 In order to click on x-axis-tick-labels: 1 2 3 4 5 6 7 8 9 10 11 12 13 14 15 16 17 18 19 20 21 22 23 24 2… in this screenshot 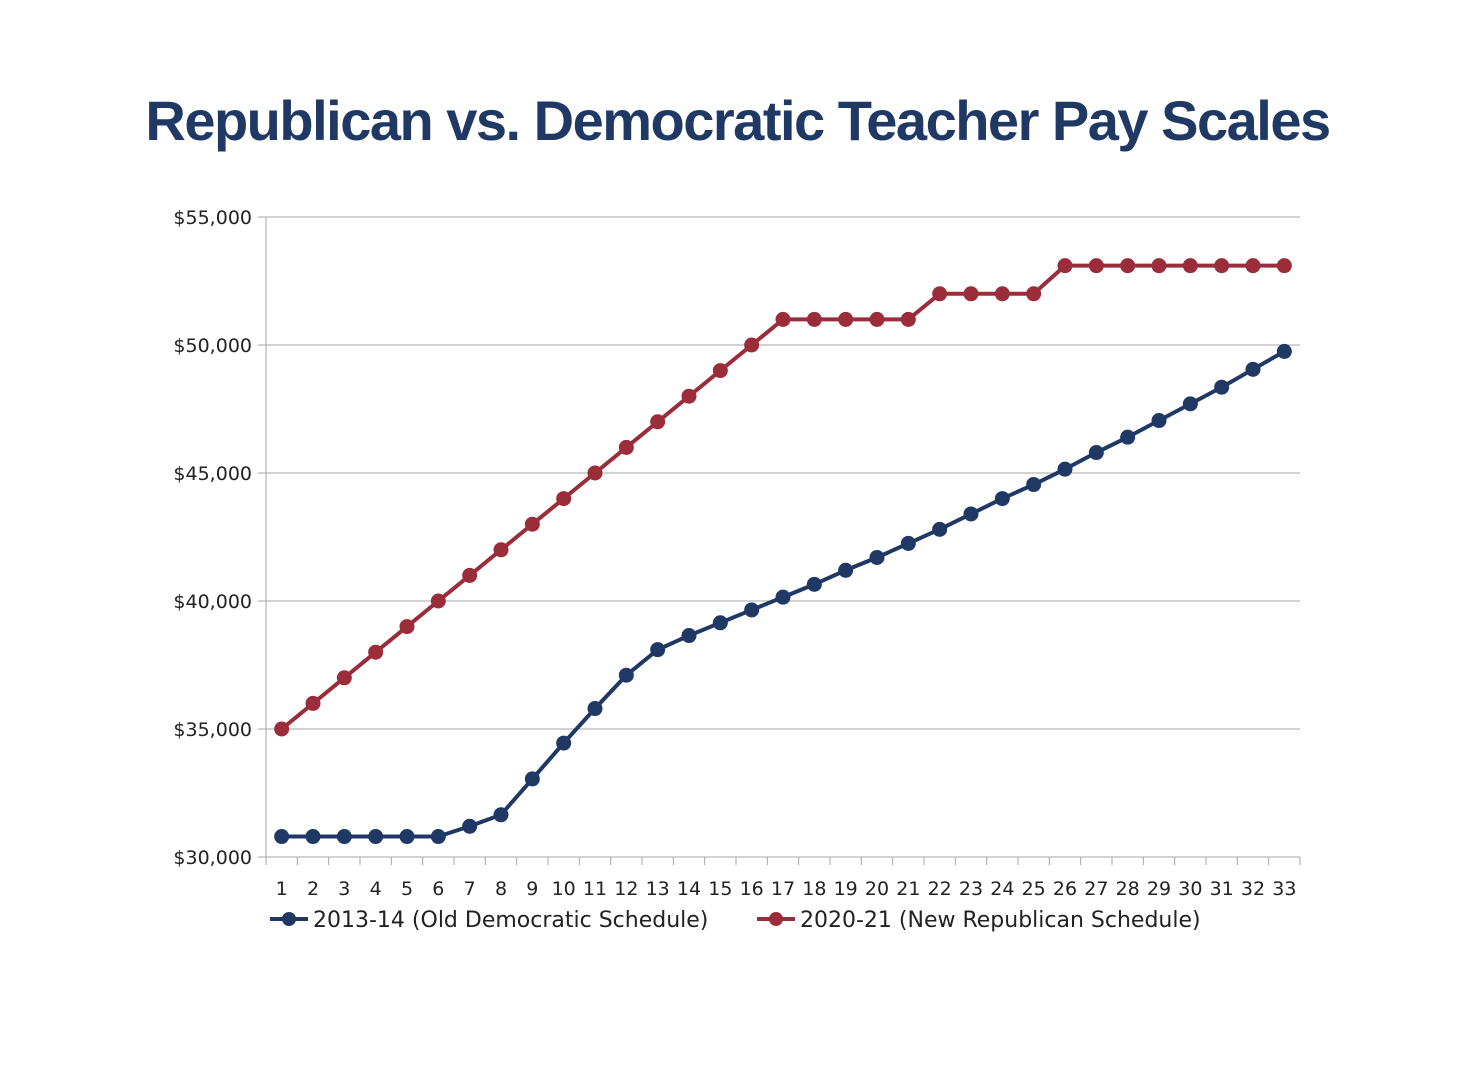, I will do `click(786, 889)`.